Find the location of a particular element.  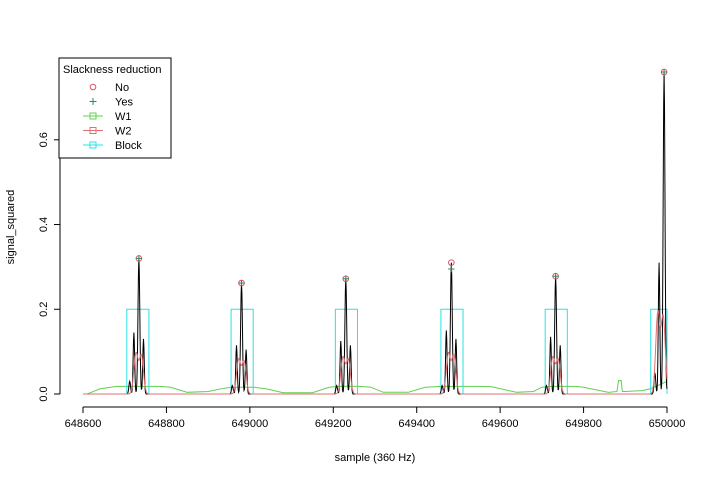

legend-label: W1 is located at coordinates (123, 117).